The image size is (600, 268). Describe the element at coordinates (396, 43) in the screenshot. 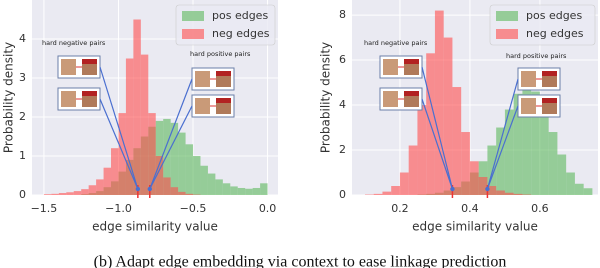

I see `annotation: hard negative pairs` at that location.